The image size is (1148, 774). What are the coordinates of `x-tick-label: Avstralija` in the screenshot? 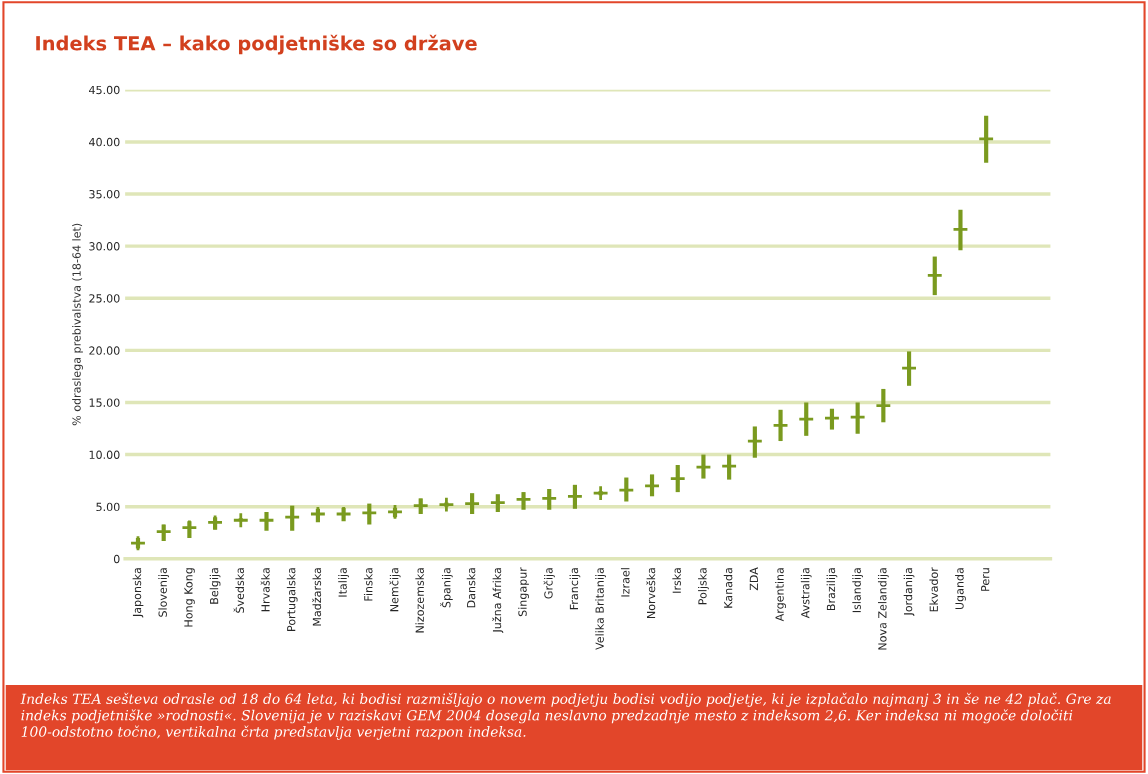 It's located at (806, 593).